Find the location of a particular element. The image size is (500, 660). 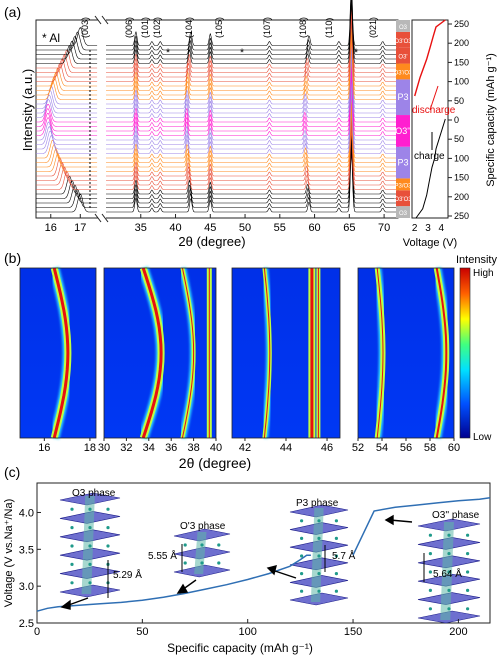

side-y-tick-label: 50 is located at coordinates (459, 101).